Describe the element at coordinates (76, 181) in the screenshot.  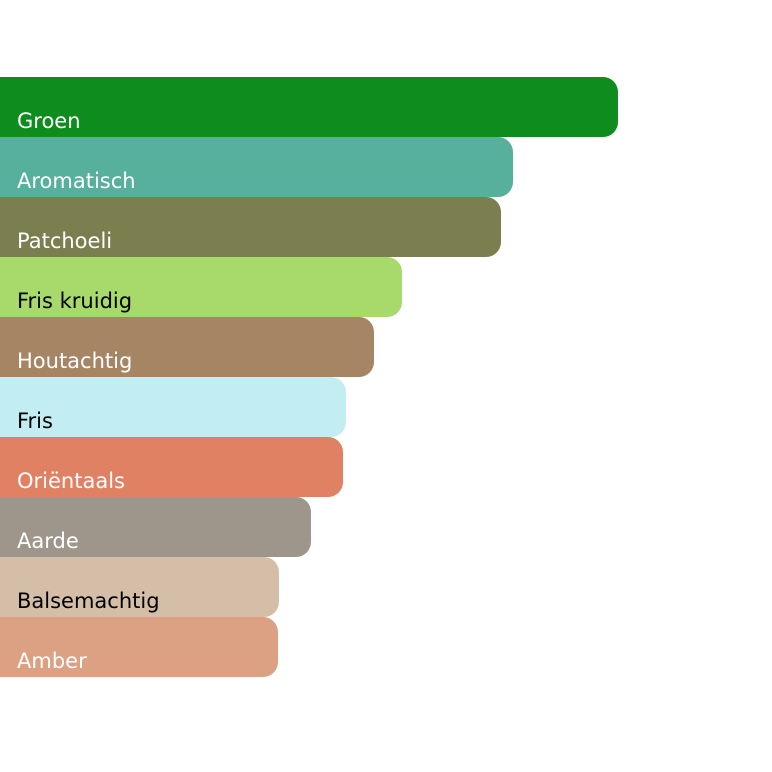
I see `bar-label: Aromatisch` at that location.